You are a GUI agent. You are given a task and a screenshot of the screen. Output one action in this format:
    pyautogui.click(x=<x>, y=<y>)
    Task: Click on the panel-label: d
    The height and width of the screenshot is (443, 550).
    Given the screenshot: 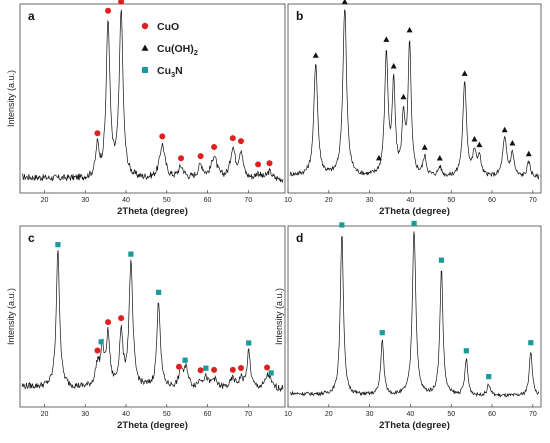 What is the action you would take?
    pyautogui.click(x=299, y=238)
    